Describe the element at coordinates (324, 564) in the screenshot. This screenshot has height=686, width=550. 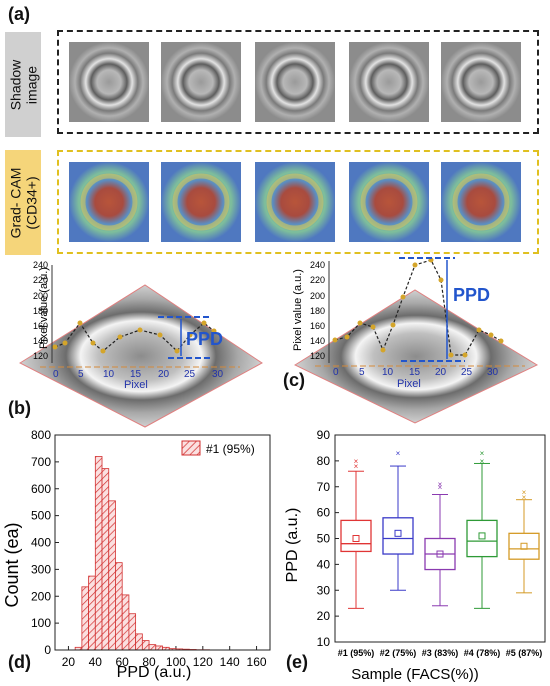
I see `boxplot-ytick-label: 40` at that location.